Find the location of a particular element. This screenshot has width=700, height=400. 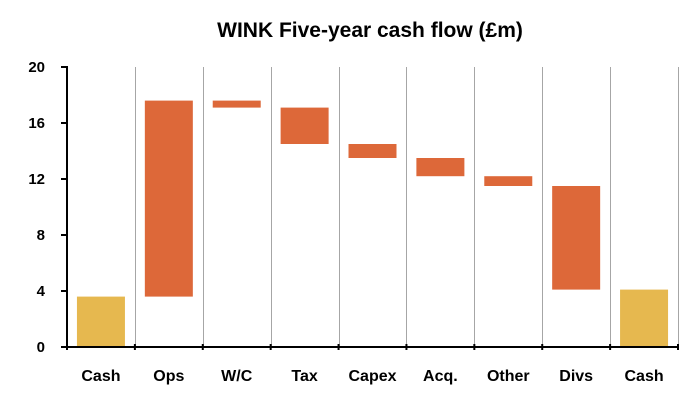

y-tick-labels: 0 4 8 12 16 20 is located at coordinates (36, 207).